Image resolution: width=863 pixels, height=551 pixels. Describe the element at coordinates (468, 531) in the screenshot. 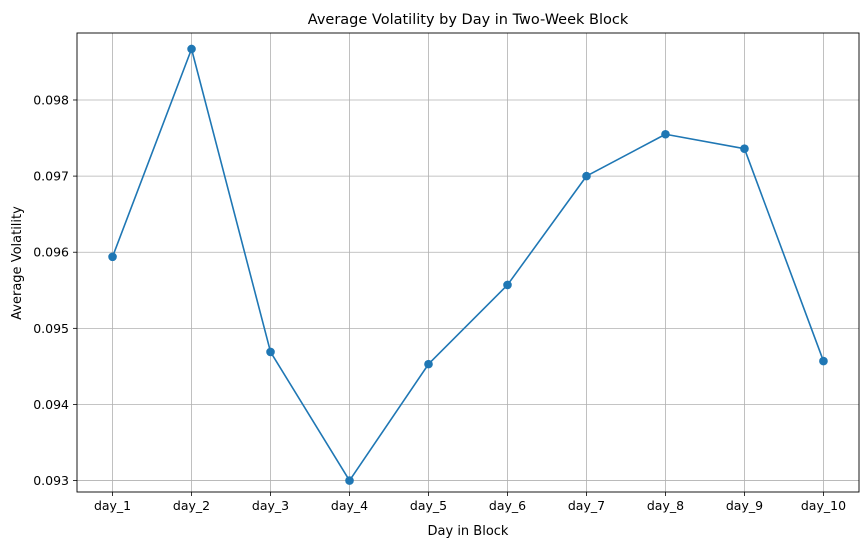

I see `x-axis-label: Day in Block` at that location.